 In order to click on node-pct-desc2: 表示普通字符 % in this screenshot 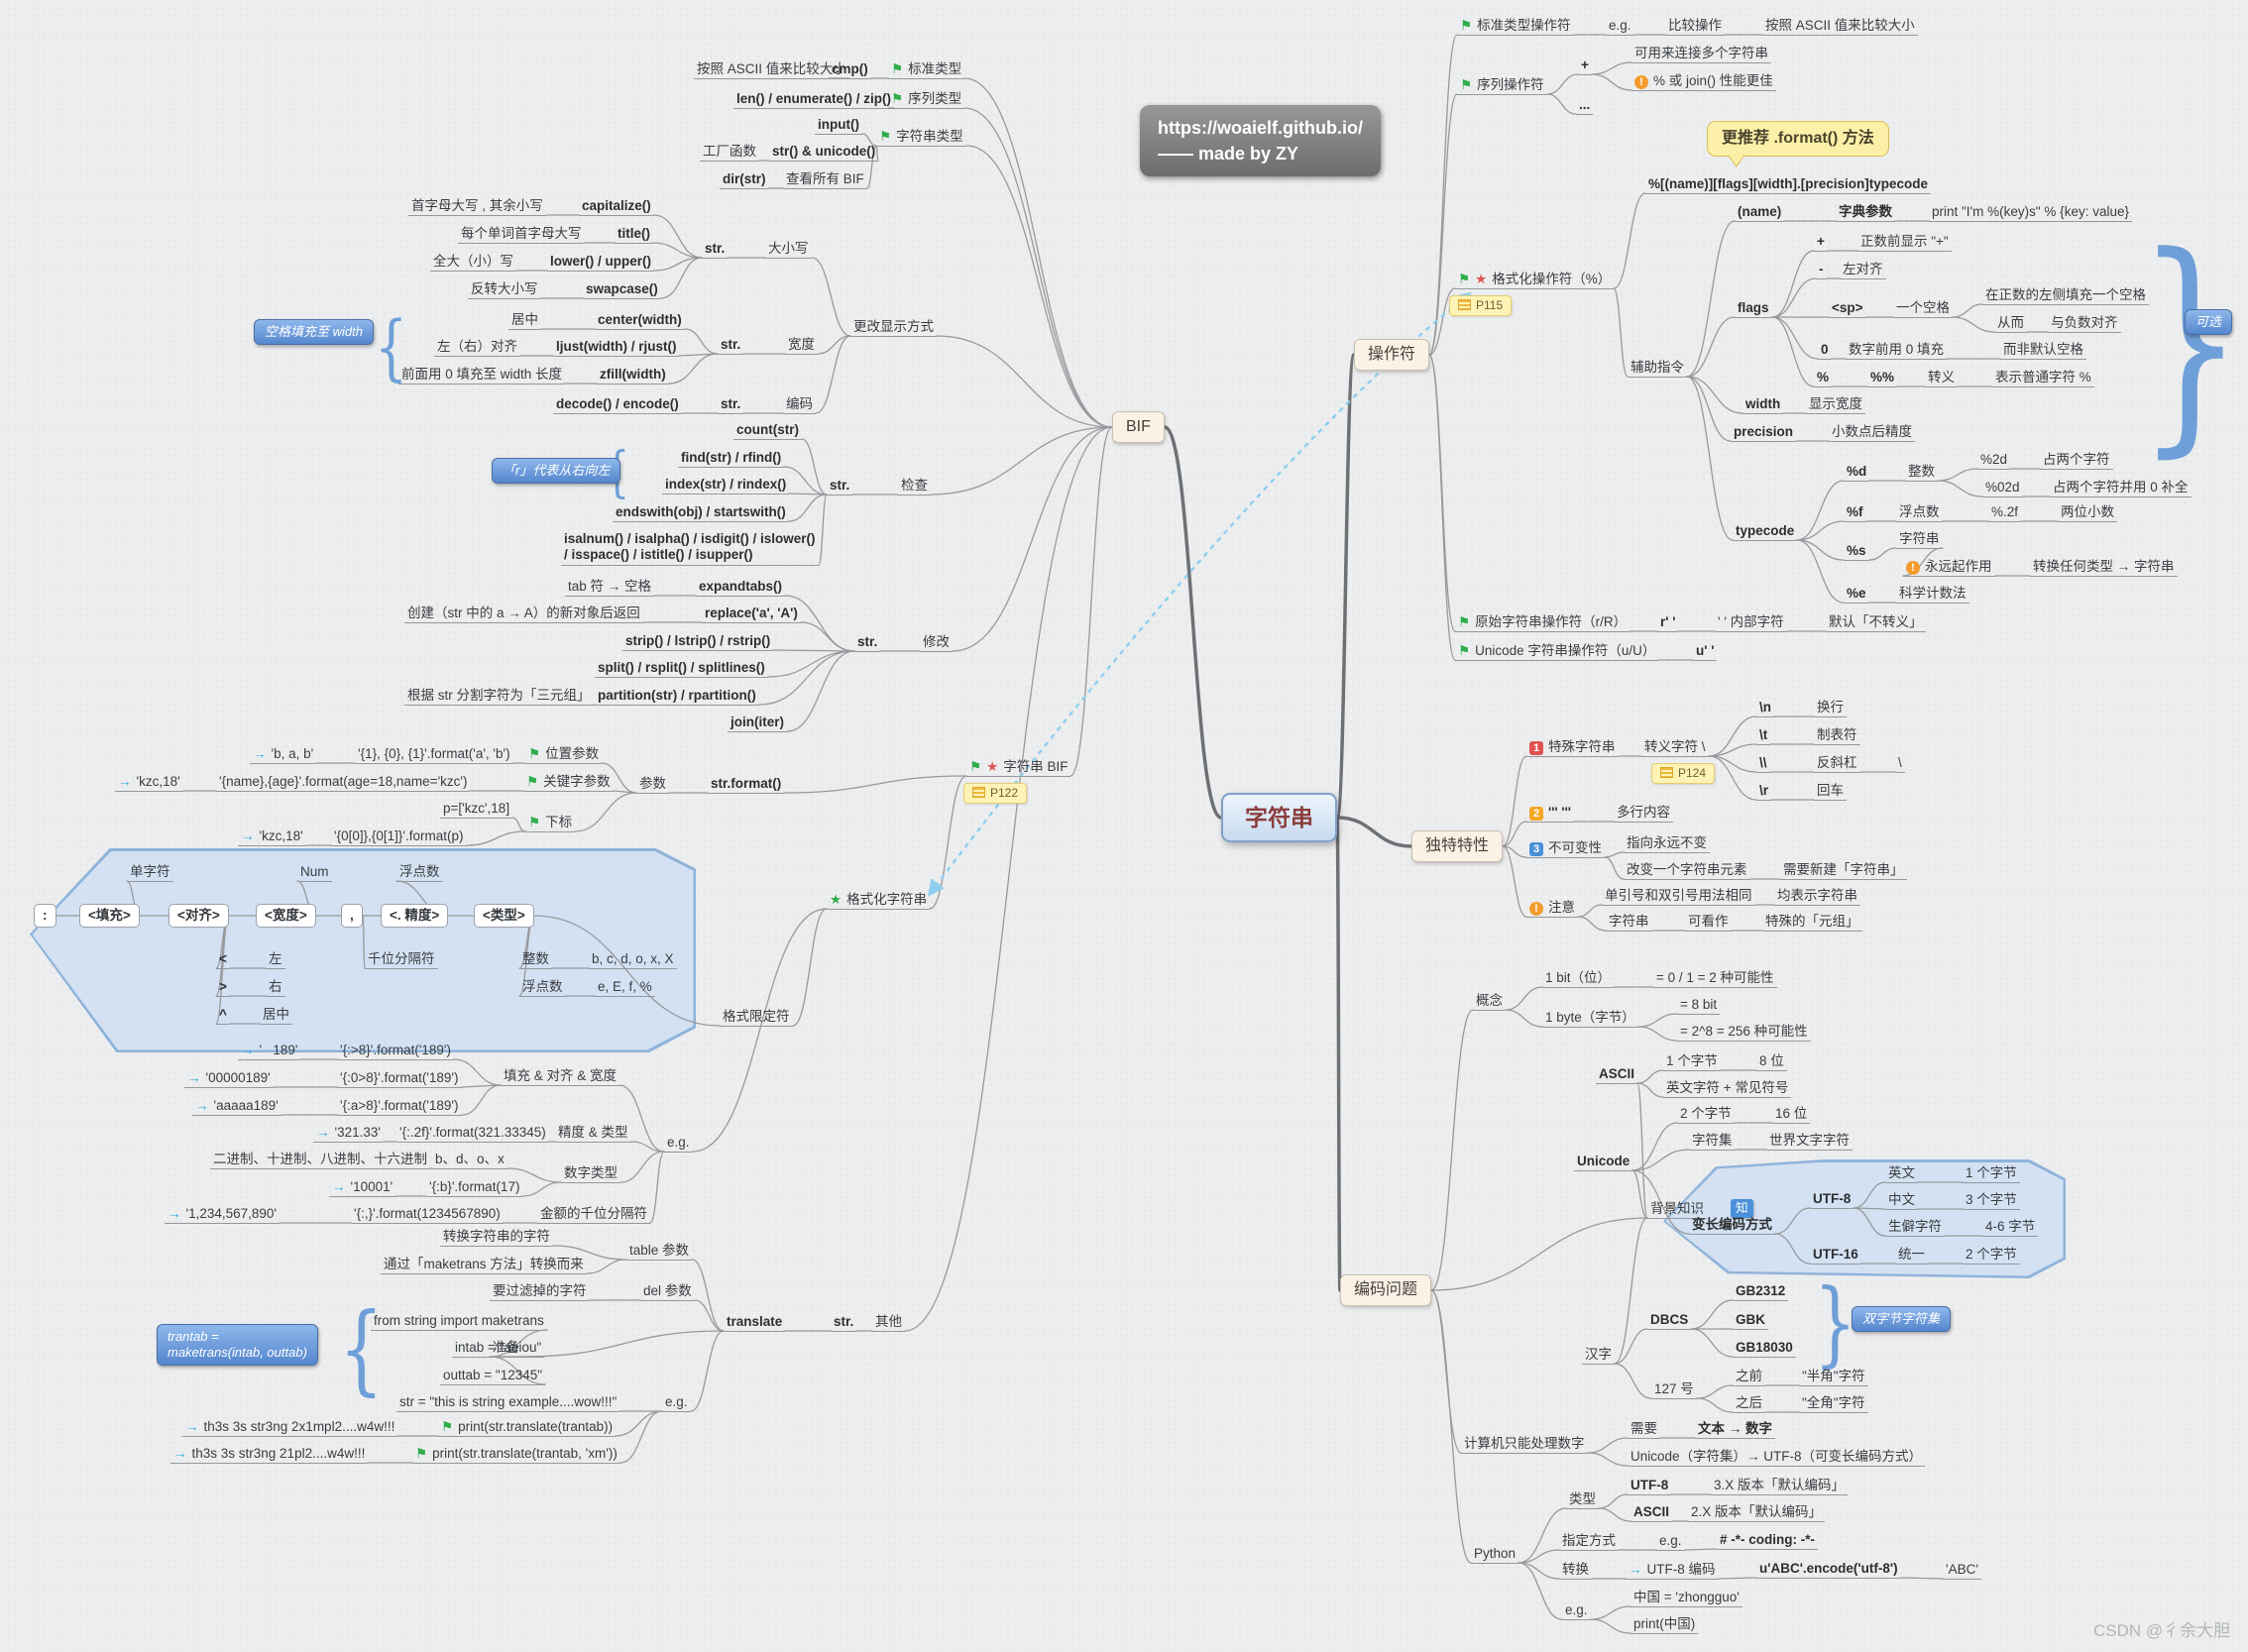, I will do `click(2043, 379)`.